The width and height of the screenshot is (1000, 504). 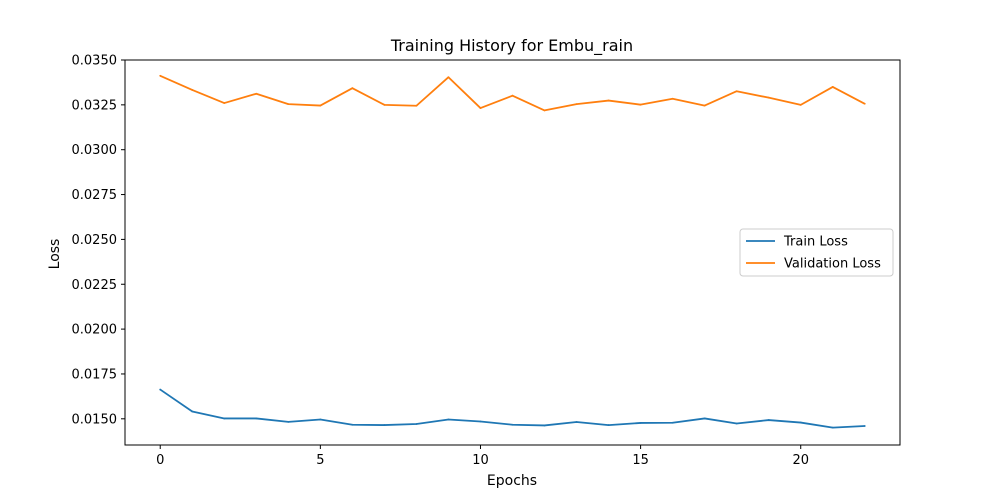 I want to click on legend-box, so click(x=816, y=252).